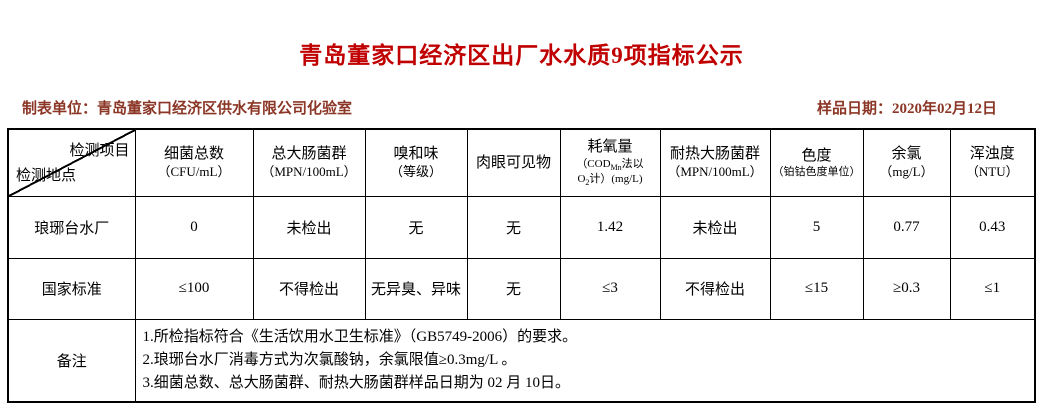 The width and height of the screenshot is (1043, 407). I want to click on corner-label-location: 检测地点, so click(46, 175).